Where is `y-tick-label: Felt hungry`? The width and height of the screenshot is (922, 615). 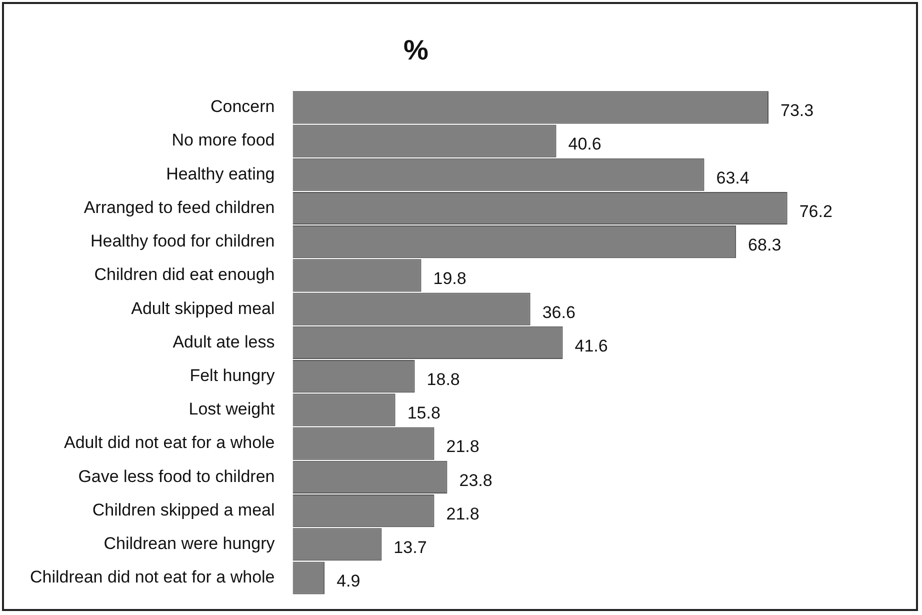
y-tick-label: Felt hungry is located at coordinates (233, 375).